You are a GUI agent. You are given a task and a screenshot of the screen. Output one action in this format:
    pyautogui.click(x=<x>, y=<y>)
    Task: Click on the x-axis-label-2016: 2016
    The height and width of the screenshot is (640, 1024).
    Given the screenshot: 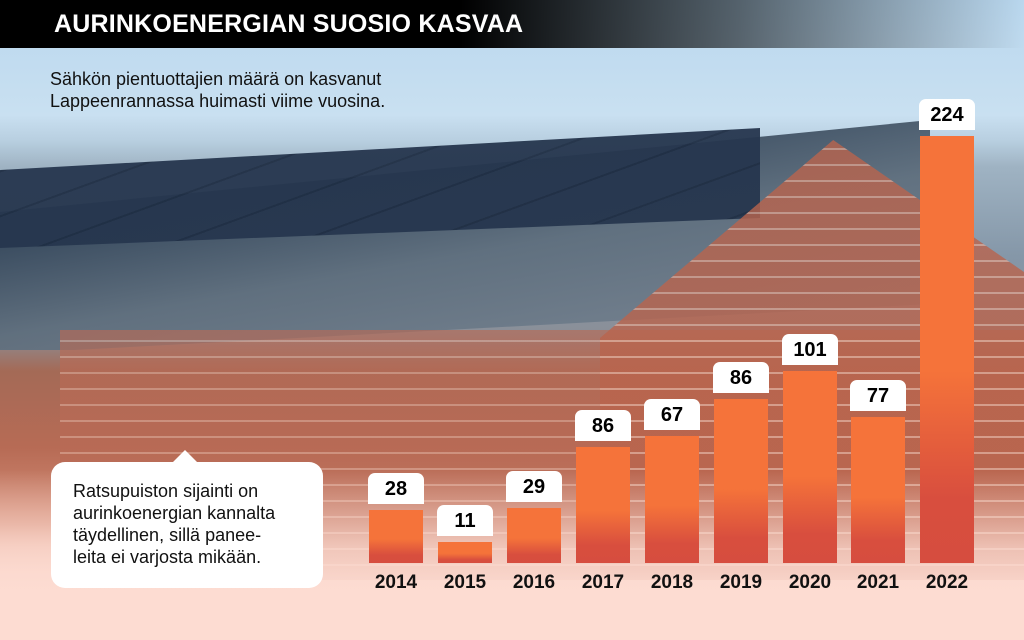 What is the action you would take?
    pyautogui.click(x=534, y=582)
    